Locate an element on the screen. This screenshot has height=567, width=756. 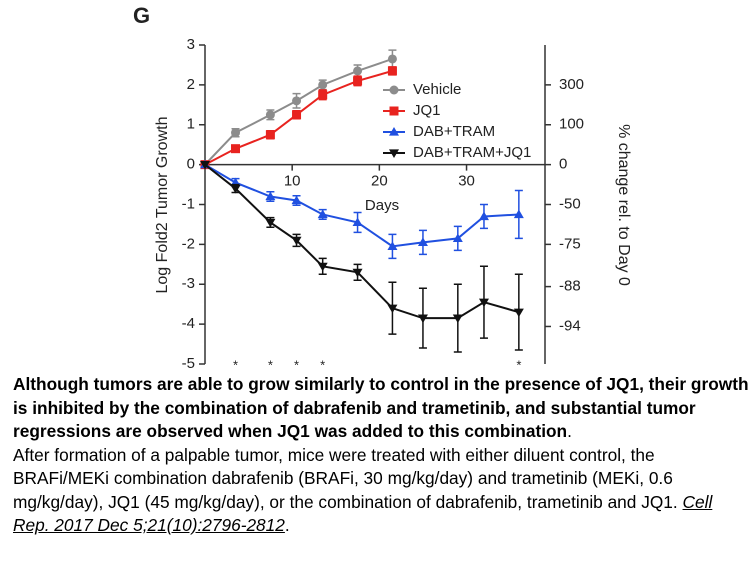
legend-label: DAB+TRAM is located at coordinates (454, 131).